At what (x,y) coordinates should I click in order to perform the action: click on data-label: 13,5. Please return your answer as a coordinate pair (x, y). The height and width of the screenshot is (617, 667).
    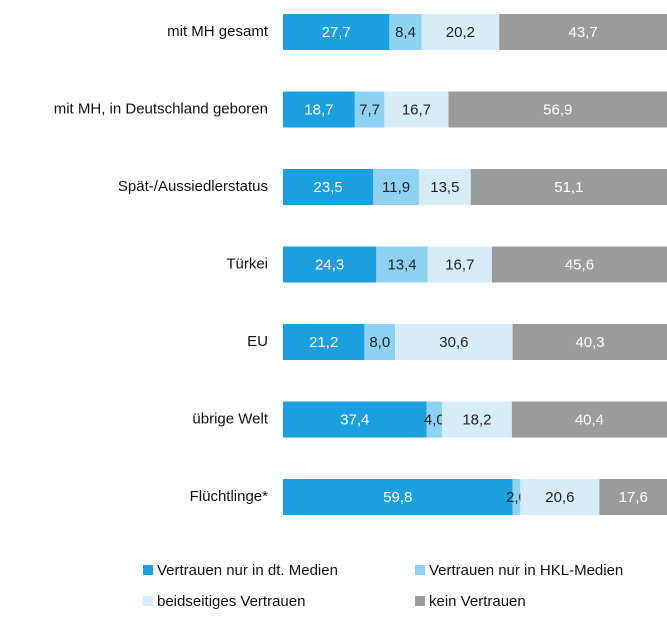
    Looking at the image, I should click on (444, 187).